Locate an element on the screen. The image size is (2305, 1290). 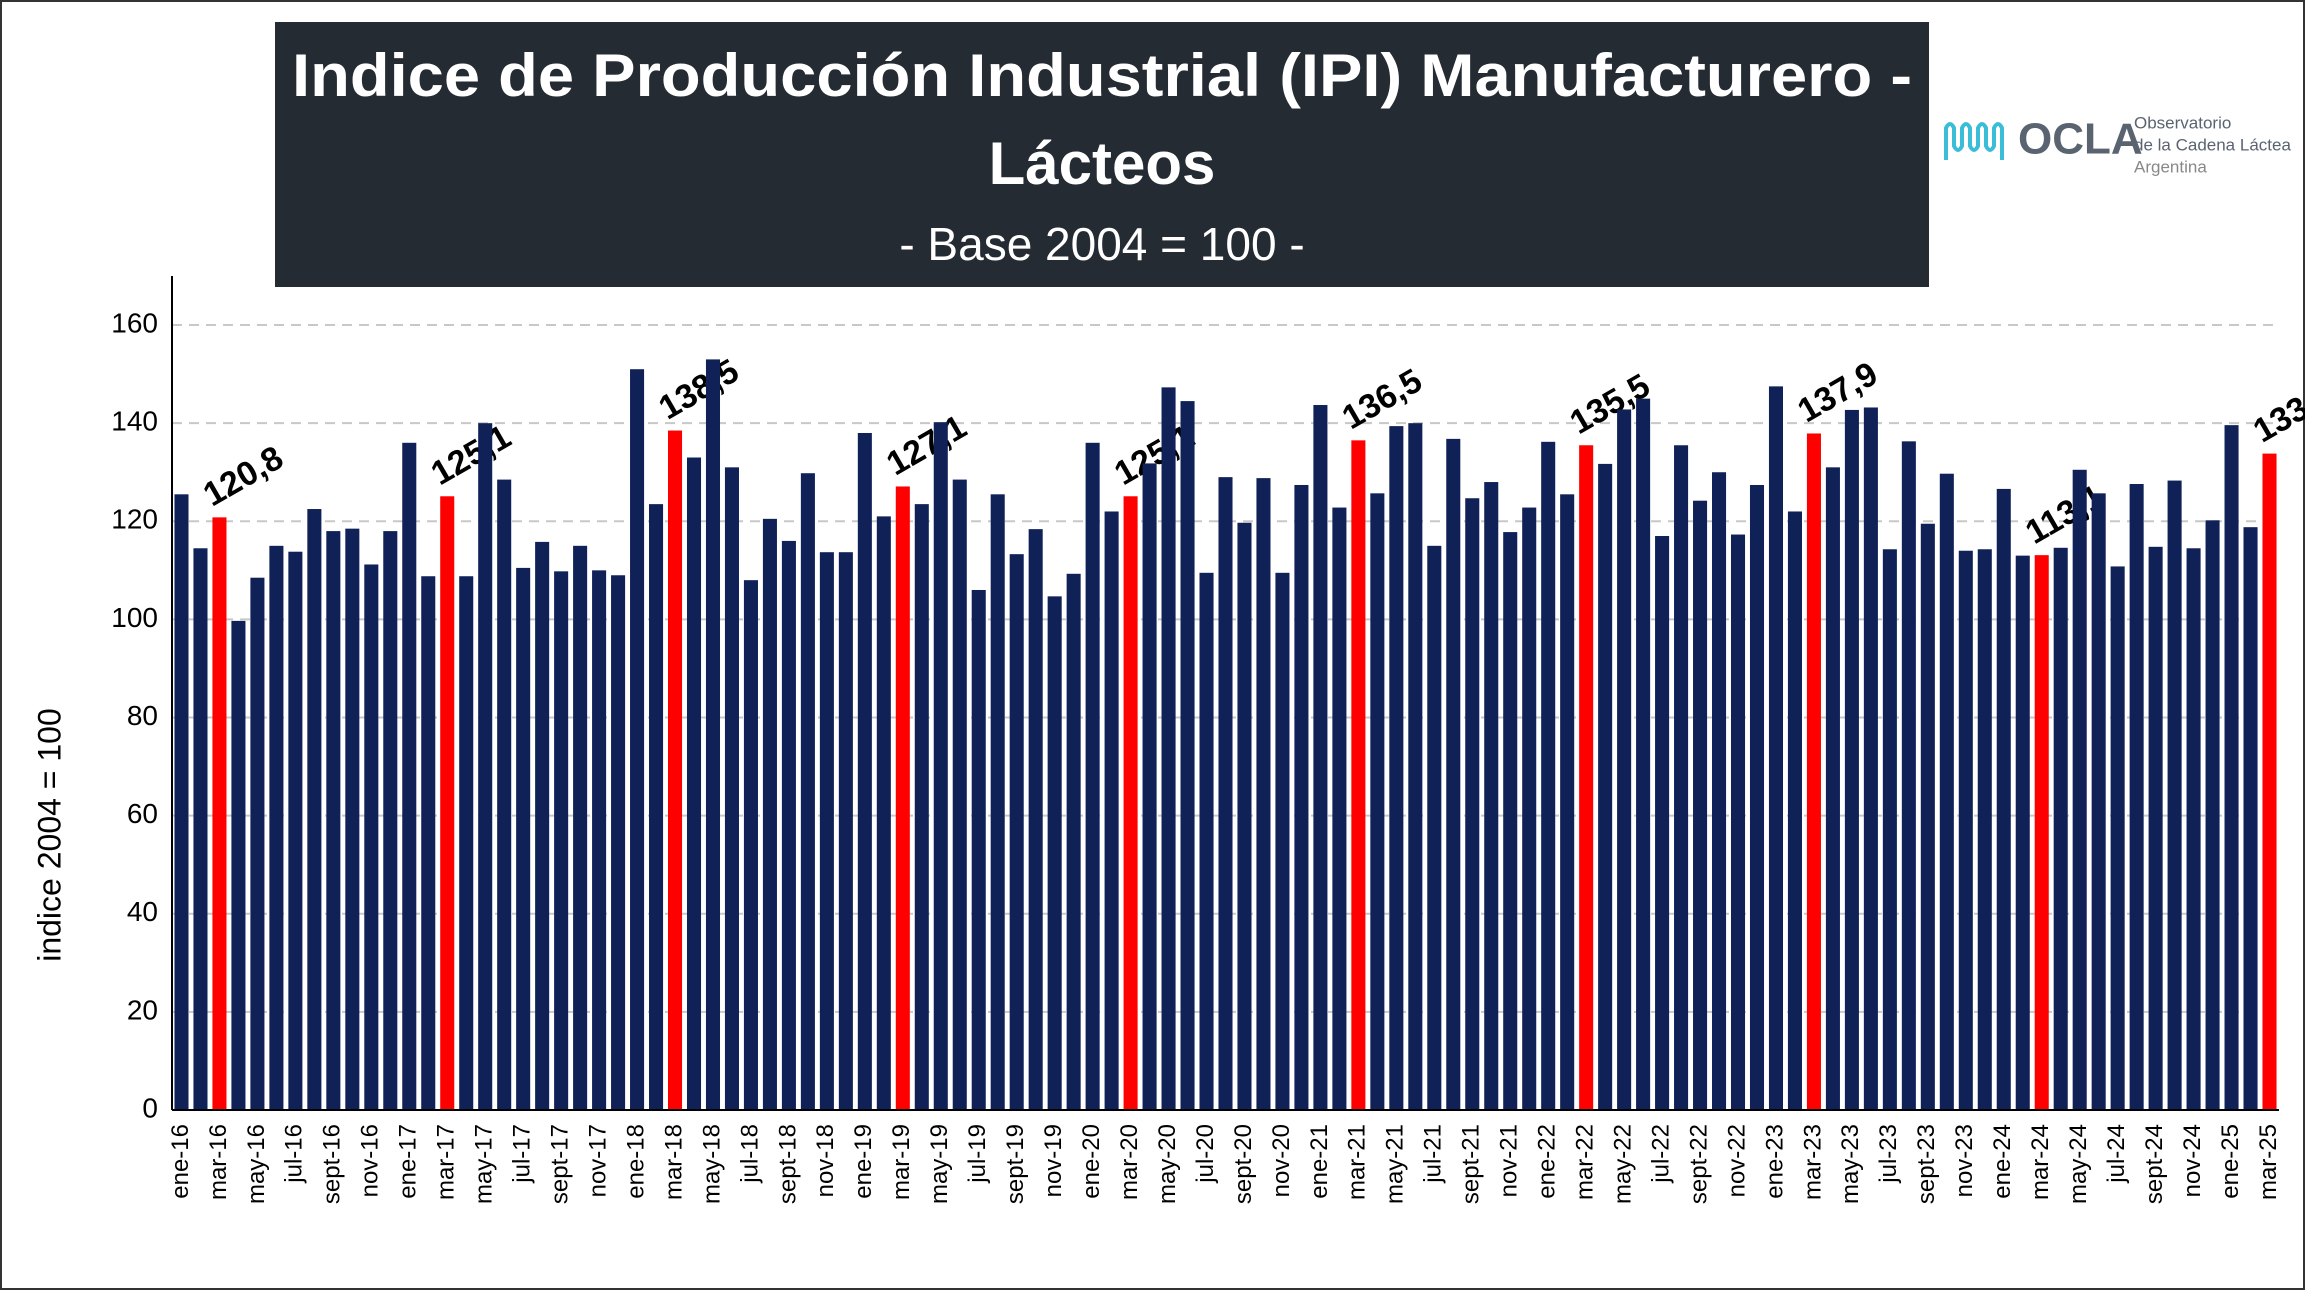
x-tick-label: may-16 is located at coordinates (256, 1164).